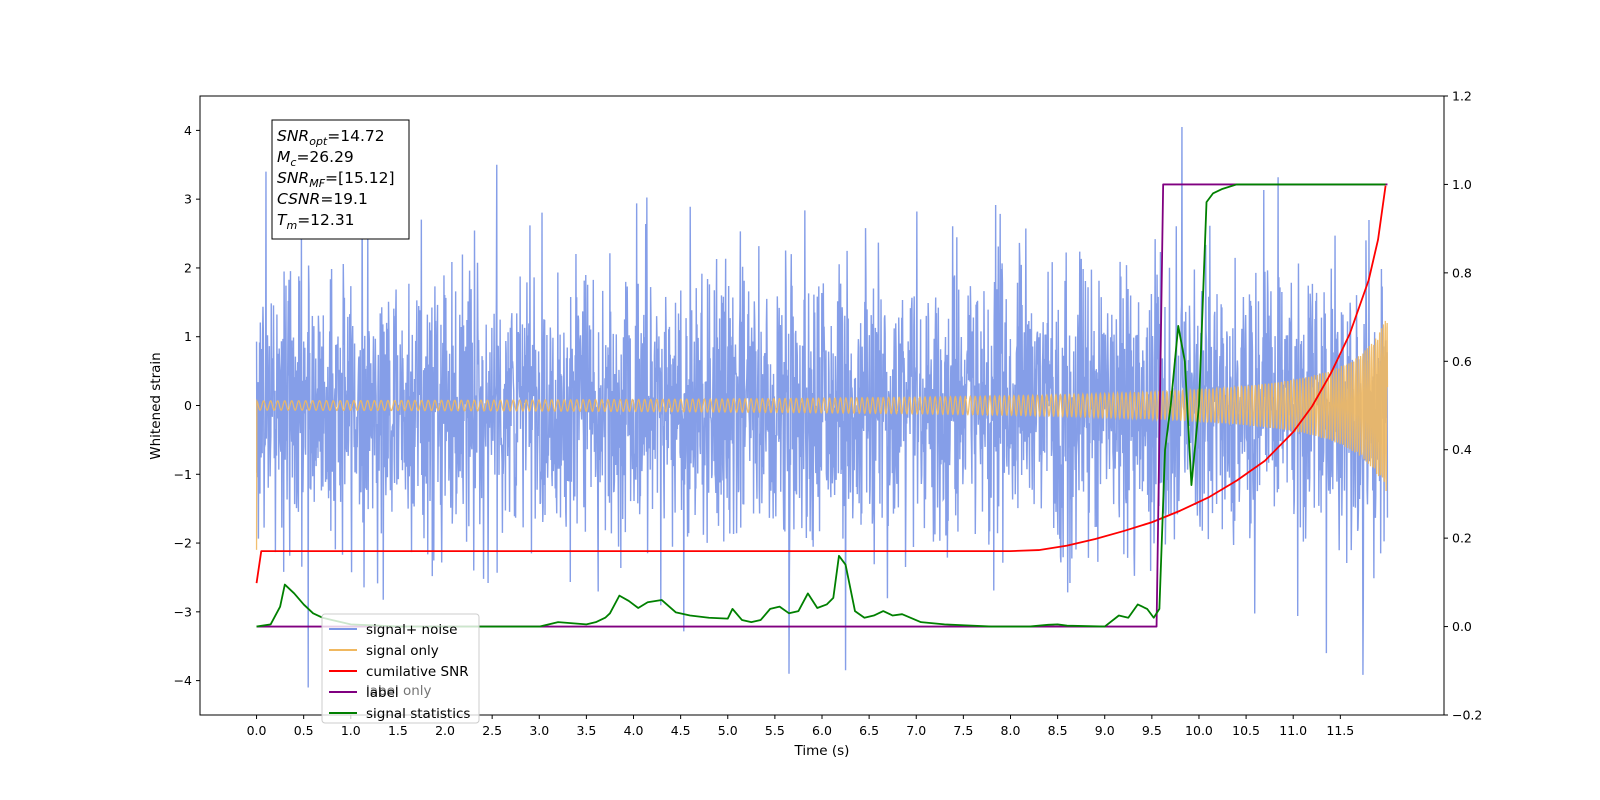 This screenshot has height=800, width=1600. What do you see at coordinates (304, 730) in the screenshot?
I see `x-tick-label: 0.5` at bounding box center [304, 730].